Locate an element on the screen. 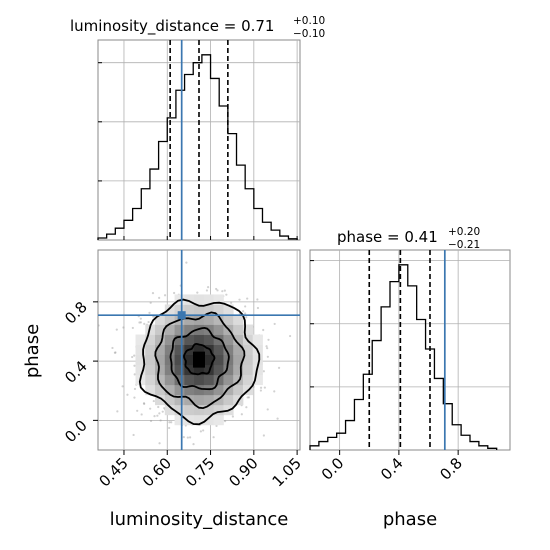  x-axis-label-phase: phase is located at coordinates (410, 519).